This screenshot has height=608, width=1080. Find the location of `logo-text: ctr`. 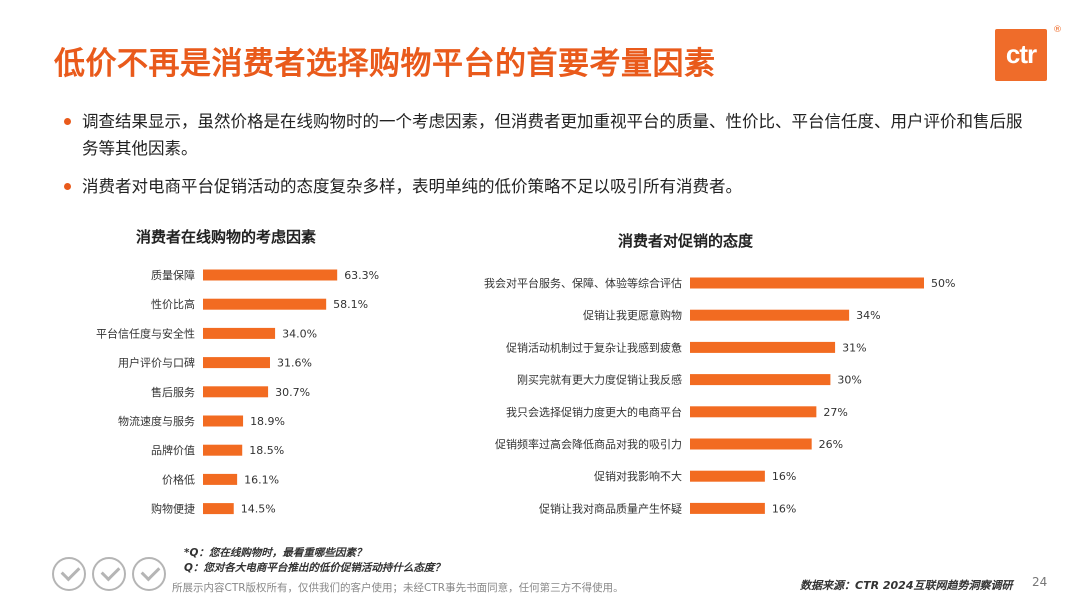

logo-text: ctr is located at coordinates (1021, 54).